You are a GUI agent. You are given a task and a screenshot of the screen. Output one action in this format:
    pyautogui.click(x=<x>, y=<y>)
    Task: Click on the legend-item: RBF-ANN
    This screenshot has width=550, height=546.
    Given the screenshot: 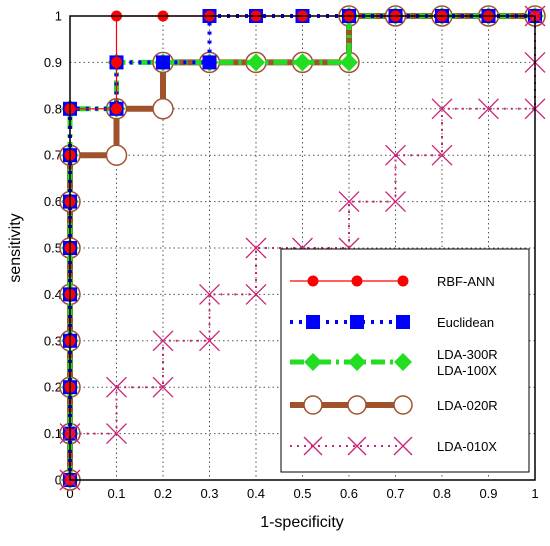 What is the action you would take?
    pyautogui.click(x=392, y=281)
    